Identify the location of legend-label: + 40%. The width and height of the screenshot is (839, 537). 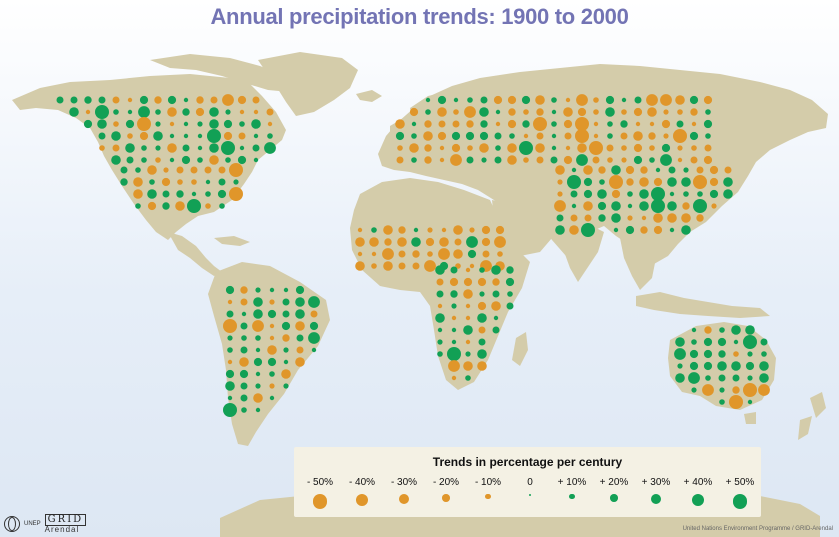
(698, 482).